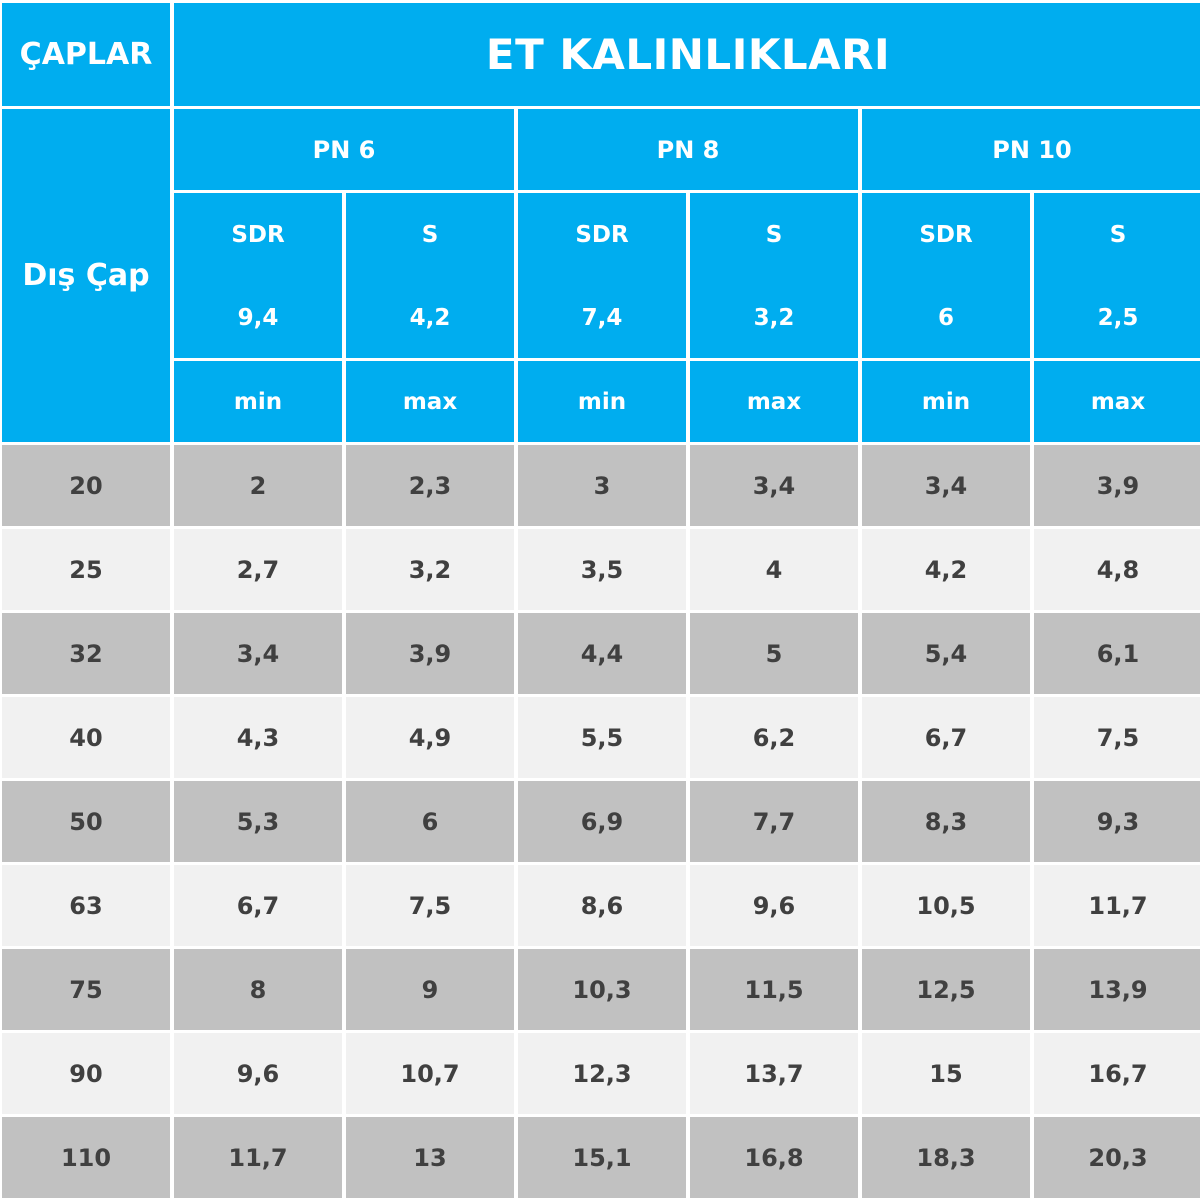 This screenshot has width=1200, height=1200. Describe the element at coordinates (258, 485) in the screenshot. I see `table-cell: 2` at that location.